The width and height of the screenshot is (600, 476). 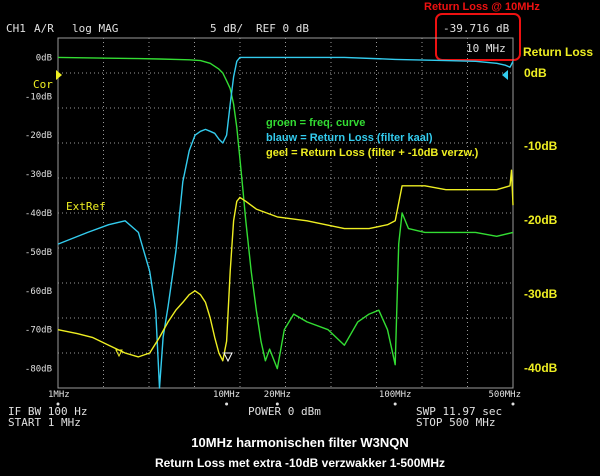 I want to click on right-axis-tick-label: 0dB, so click(x=535, y=73).